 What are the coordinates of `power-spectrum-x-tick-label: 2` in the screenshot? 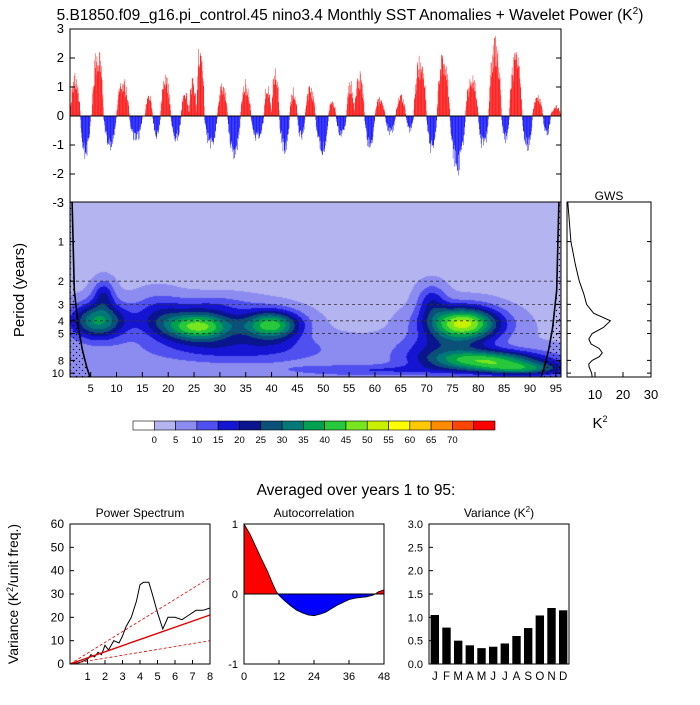 It's located at (105, 677).